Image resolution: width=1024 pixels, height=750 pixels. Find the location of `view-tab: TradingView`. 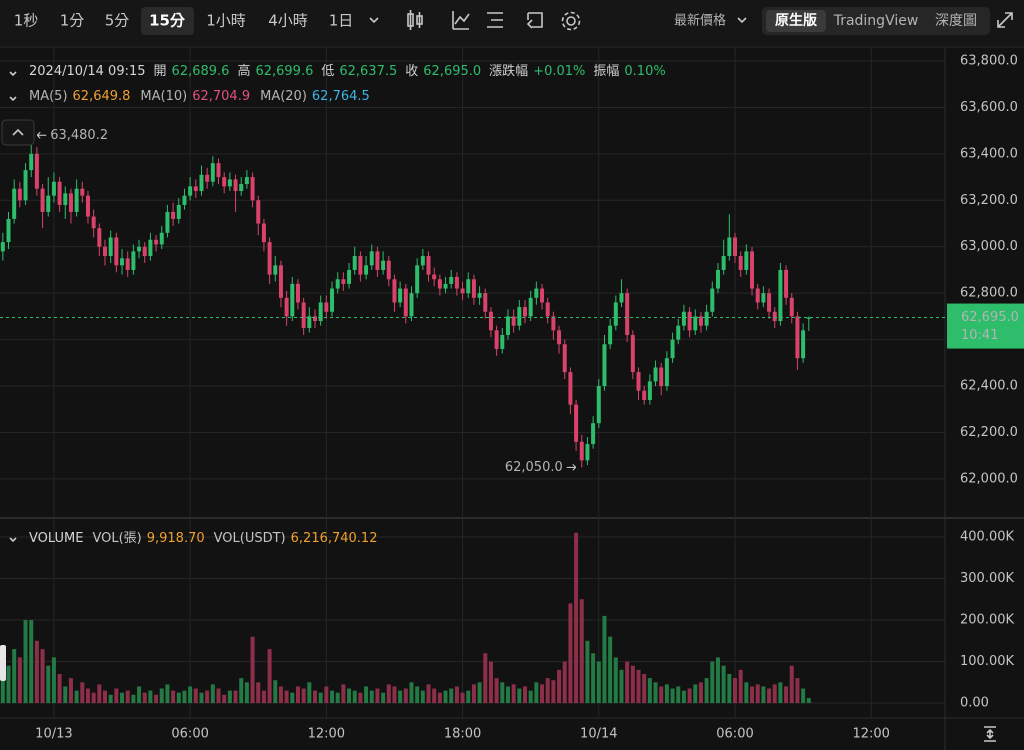

view-tab: TradingView is located at coordinates (876, 21).